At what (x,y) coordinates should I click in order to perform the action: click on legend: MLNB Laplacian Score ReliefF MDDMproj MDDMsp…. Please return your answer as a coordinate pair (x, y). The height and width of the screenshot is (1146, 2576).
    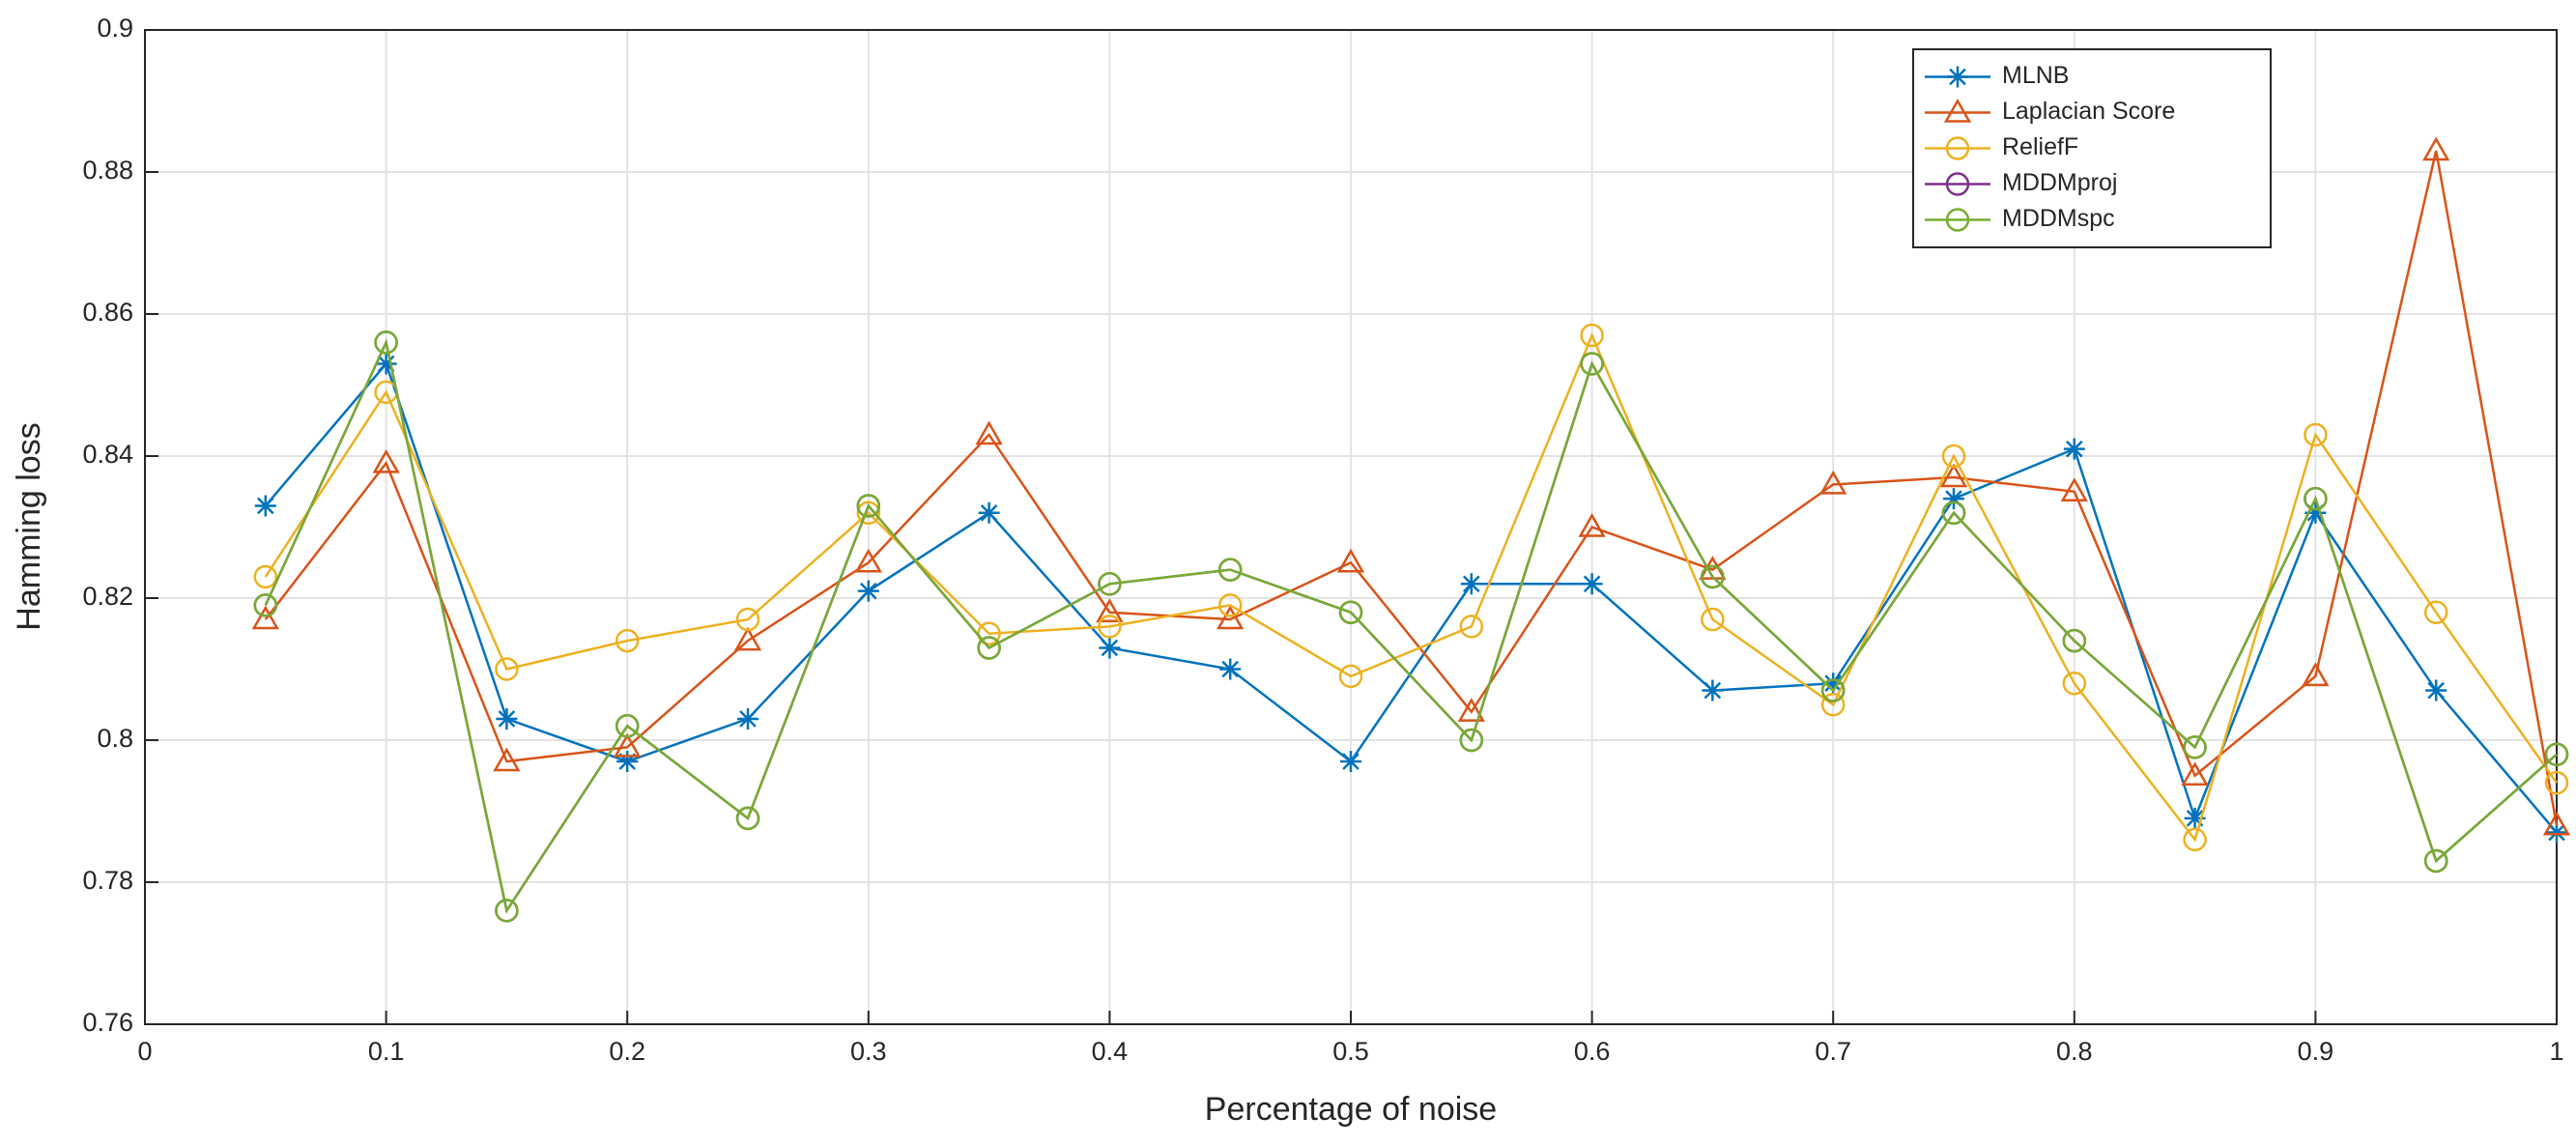
    Looking at the image, I should click on (2092, 148).